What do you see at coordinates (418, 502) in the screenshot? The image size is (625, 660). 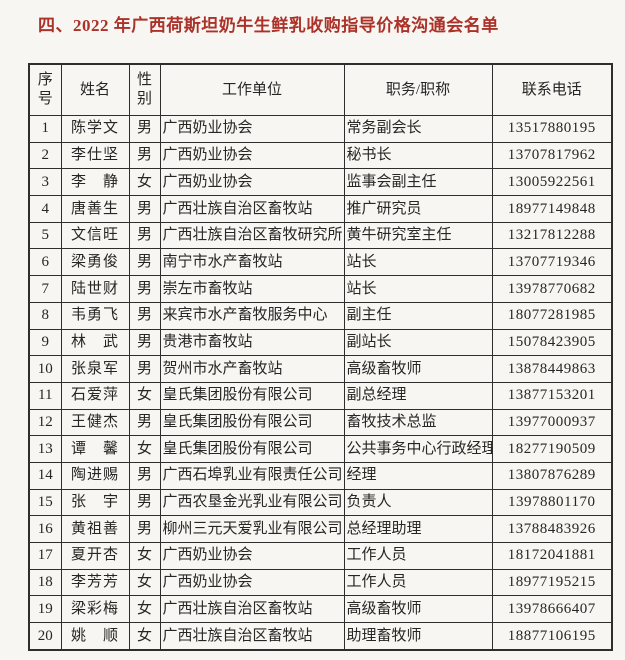 I see `cell-position: 负责人` at bounding box center [418, 502].